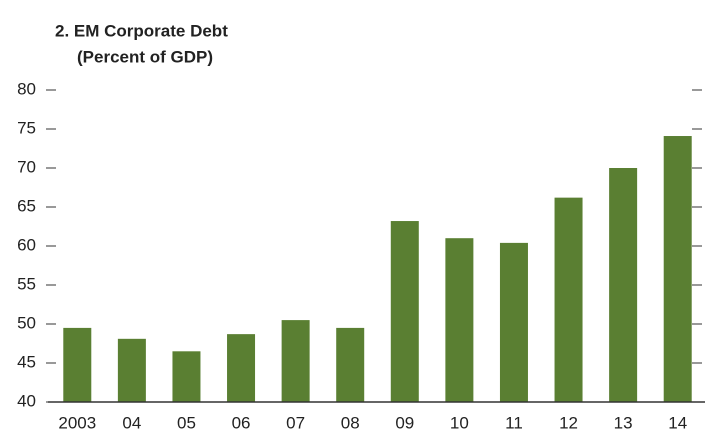  What do you see at coordinates (26, 127) in the screenshot?
I see `y-tick-label: 75` at bounding box center [26, 127].